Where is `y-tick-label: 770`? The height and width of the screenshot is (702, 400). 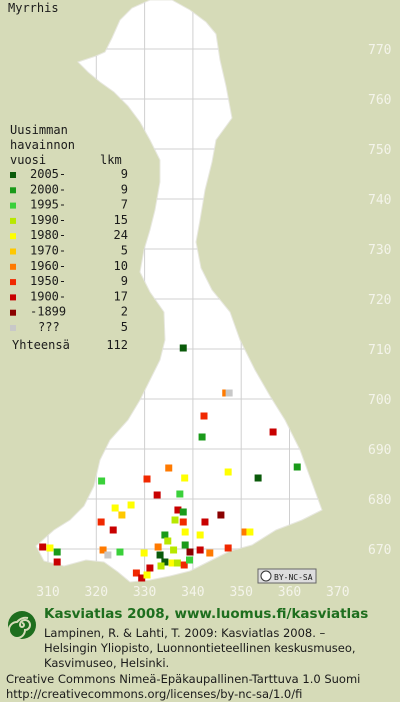 y-tick-label: 770 is located at coordinates (379, 50).